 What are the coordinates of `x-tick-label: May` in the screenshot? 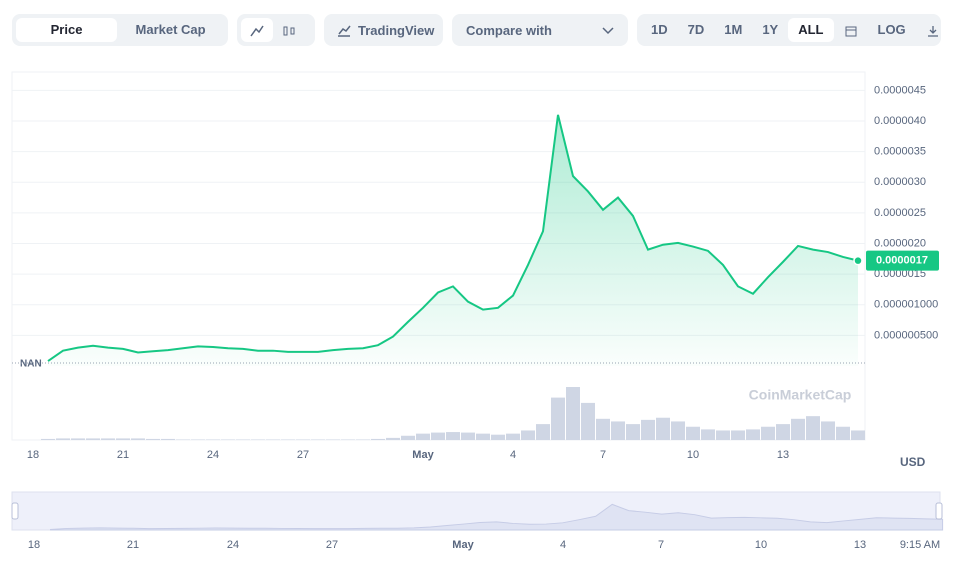 It's located at (423, 455).